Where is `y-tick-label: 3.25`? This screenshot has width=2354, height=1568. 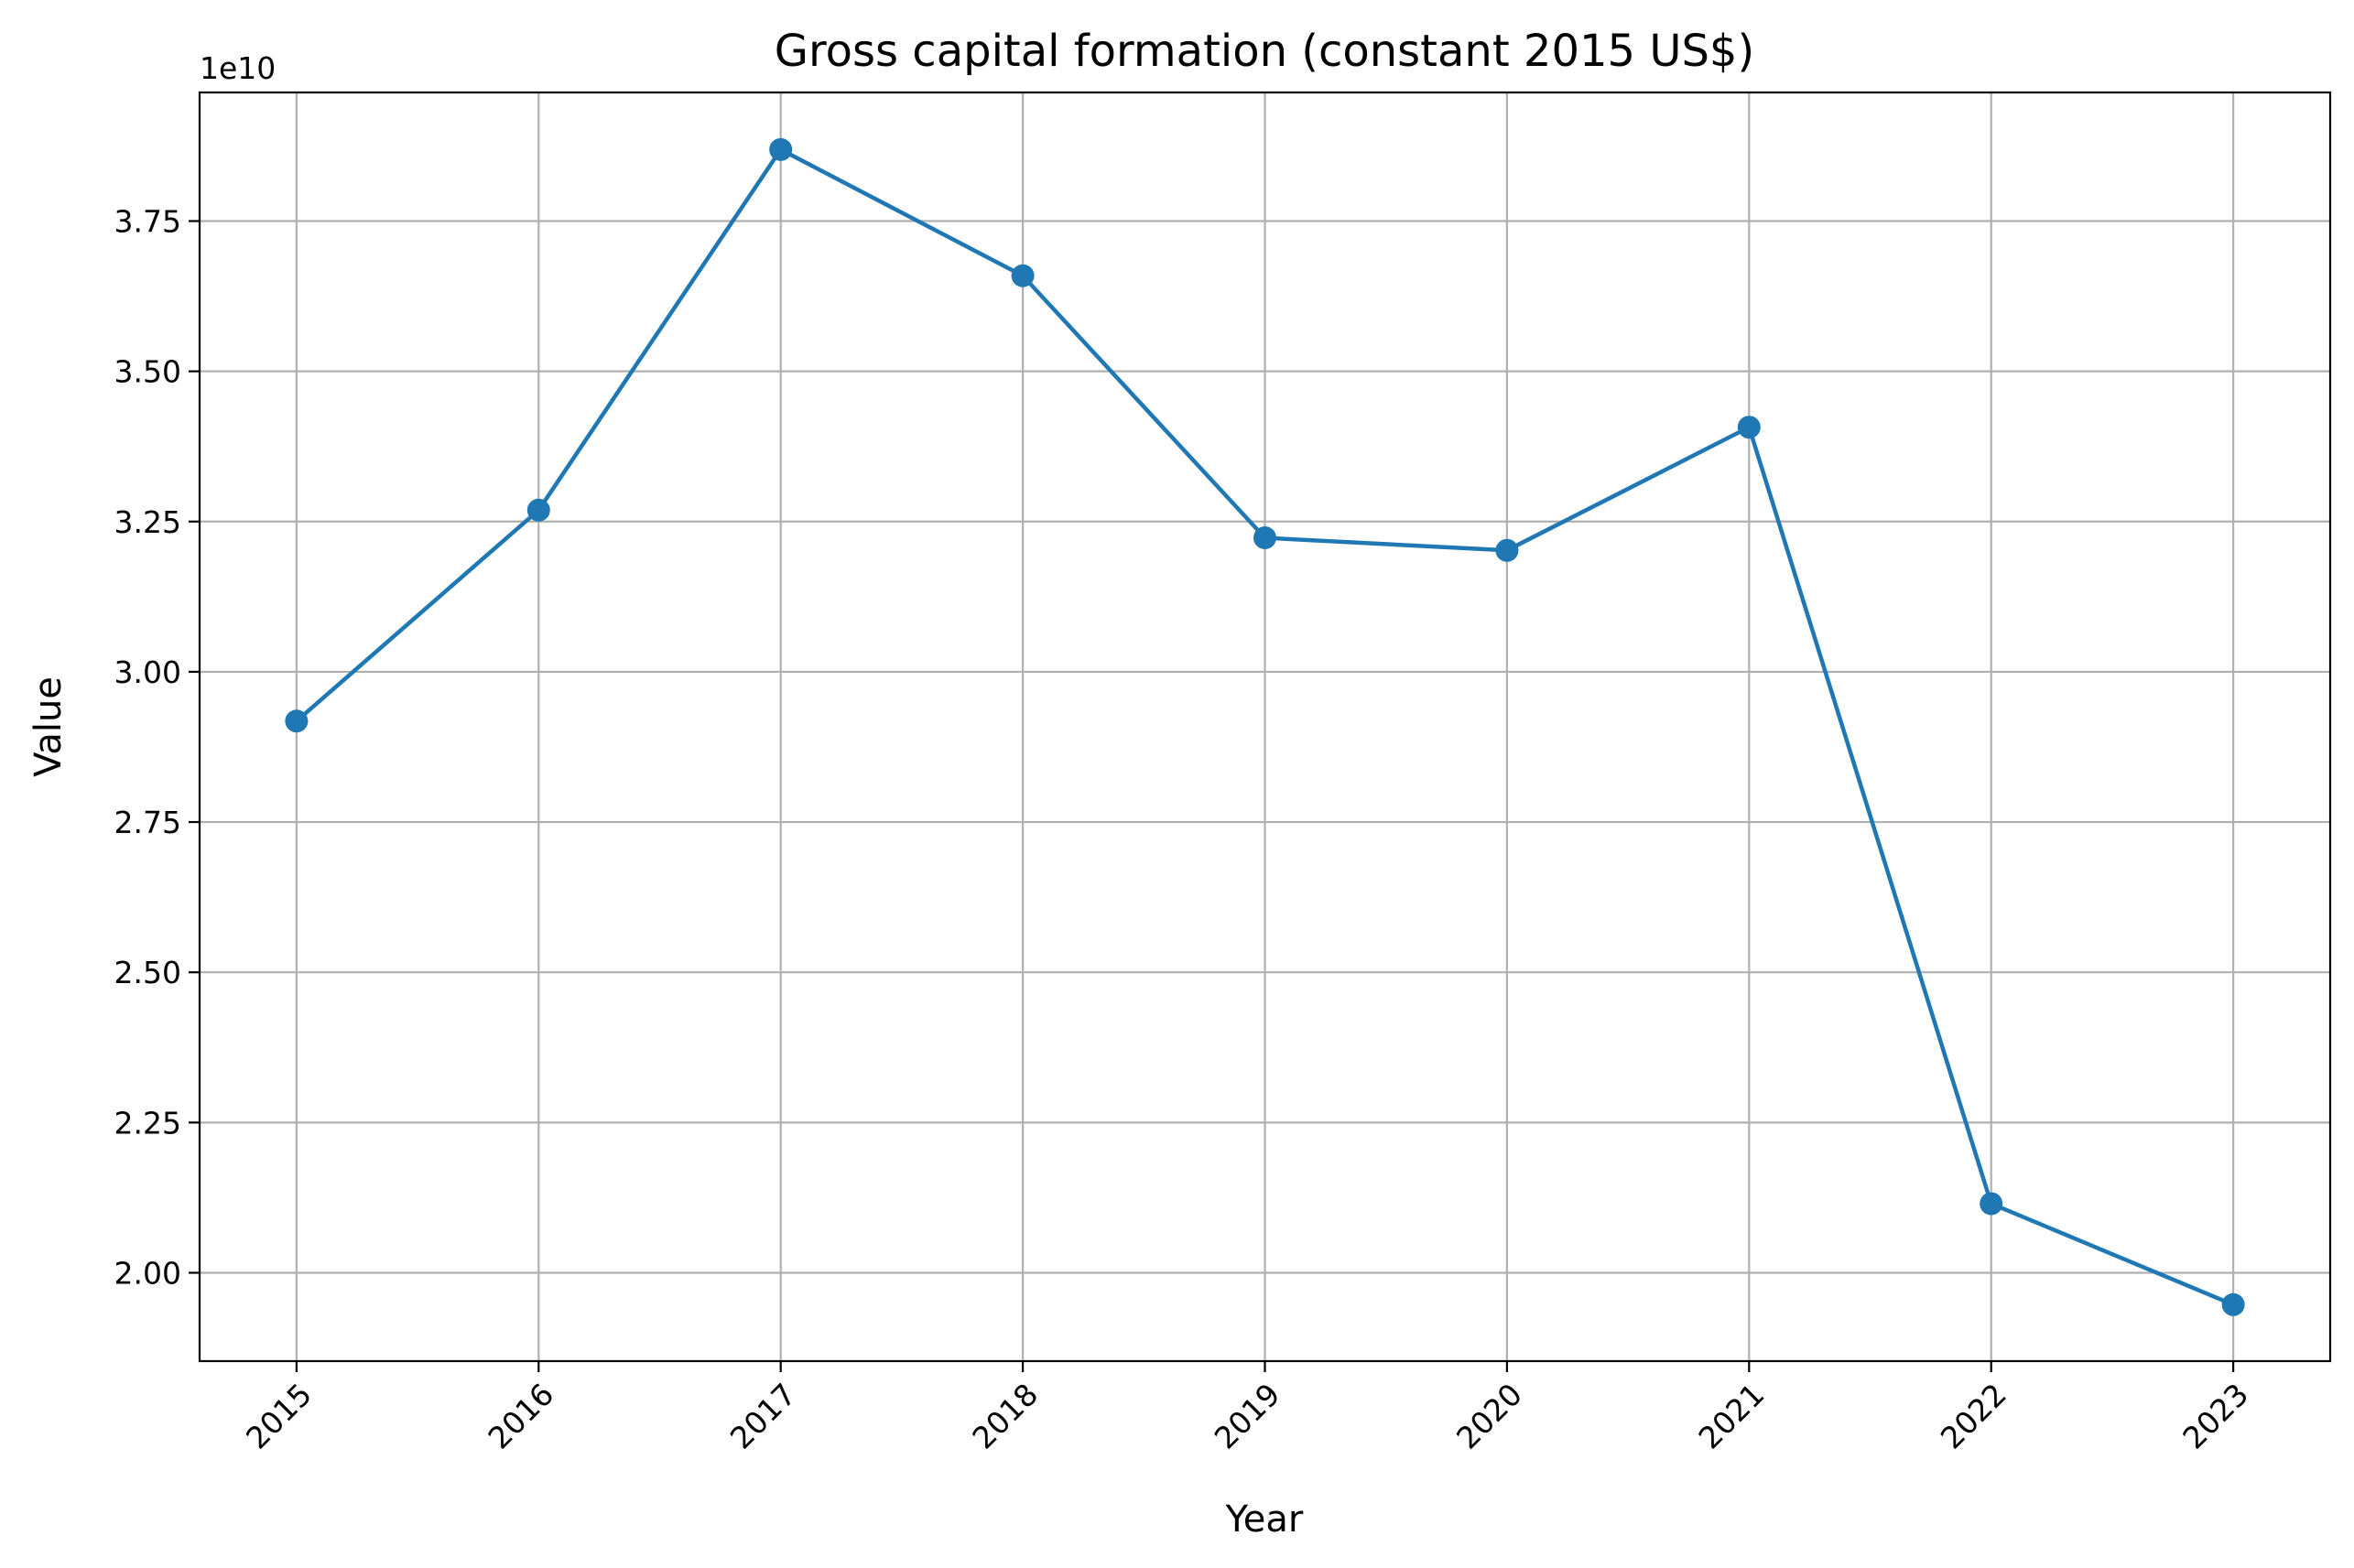 y-tick-label: 3.25 is located at coordinates (148, 522).